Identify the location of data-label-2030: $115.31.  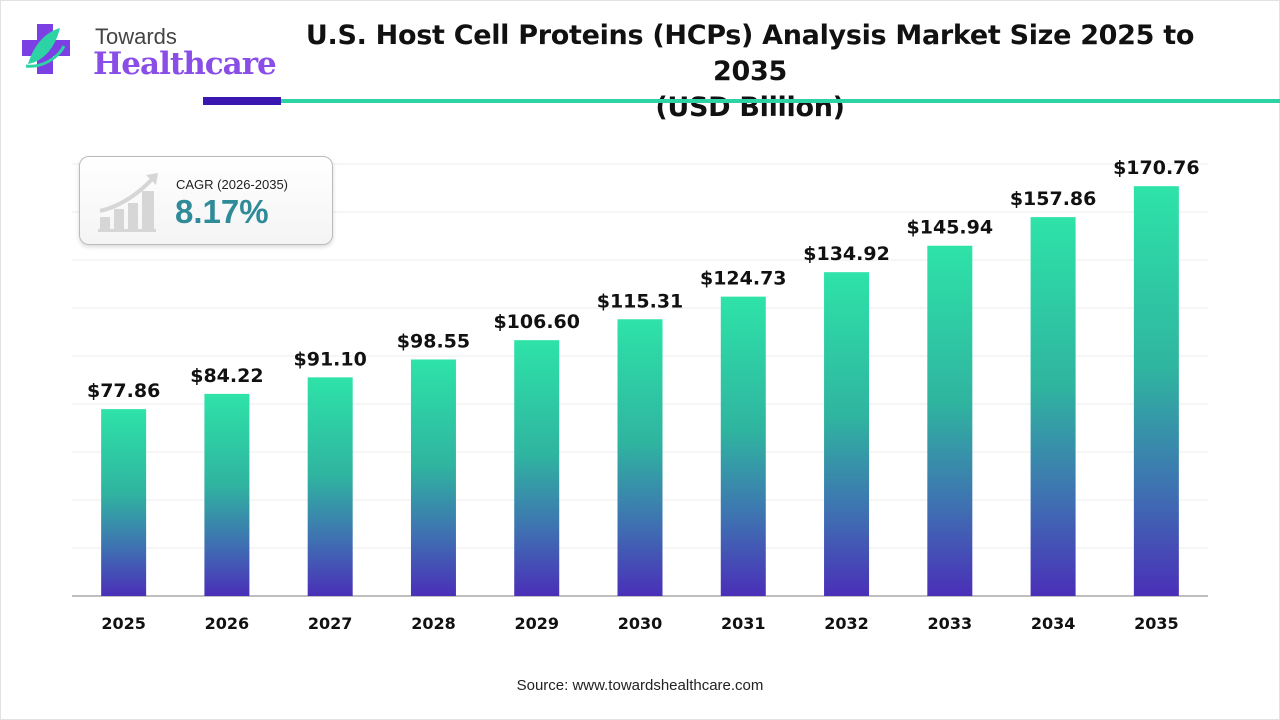
(640, 301).